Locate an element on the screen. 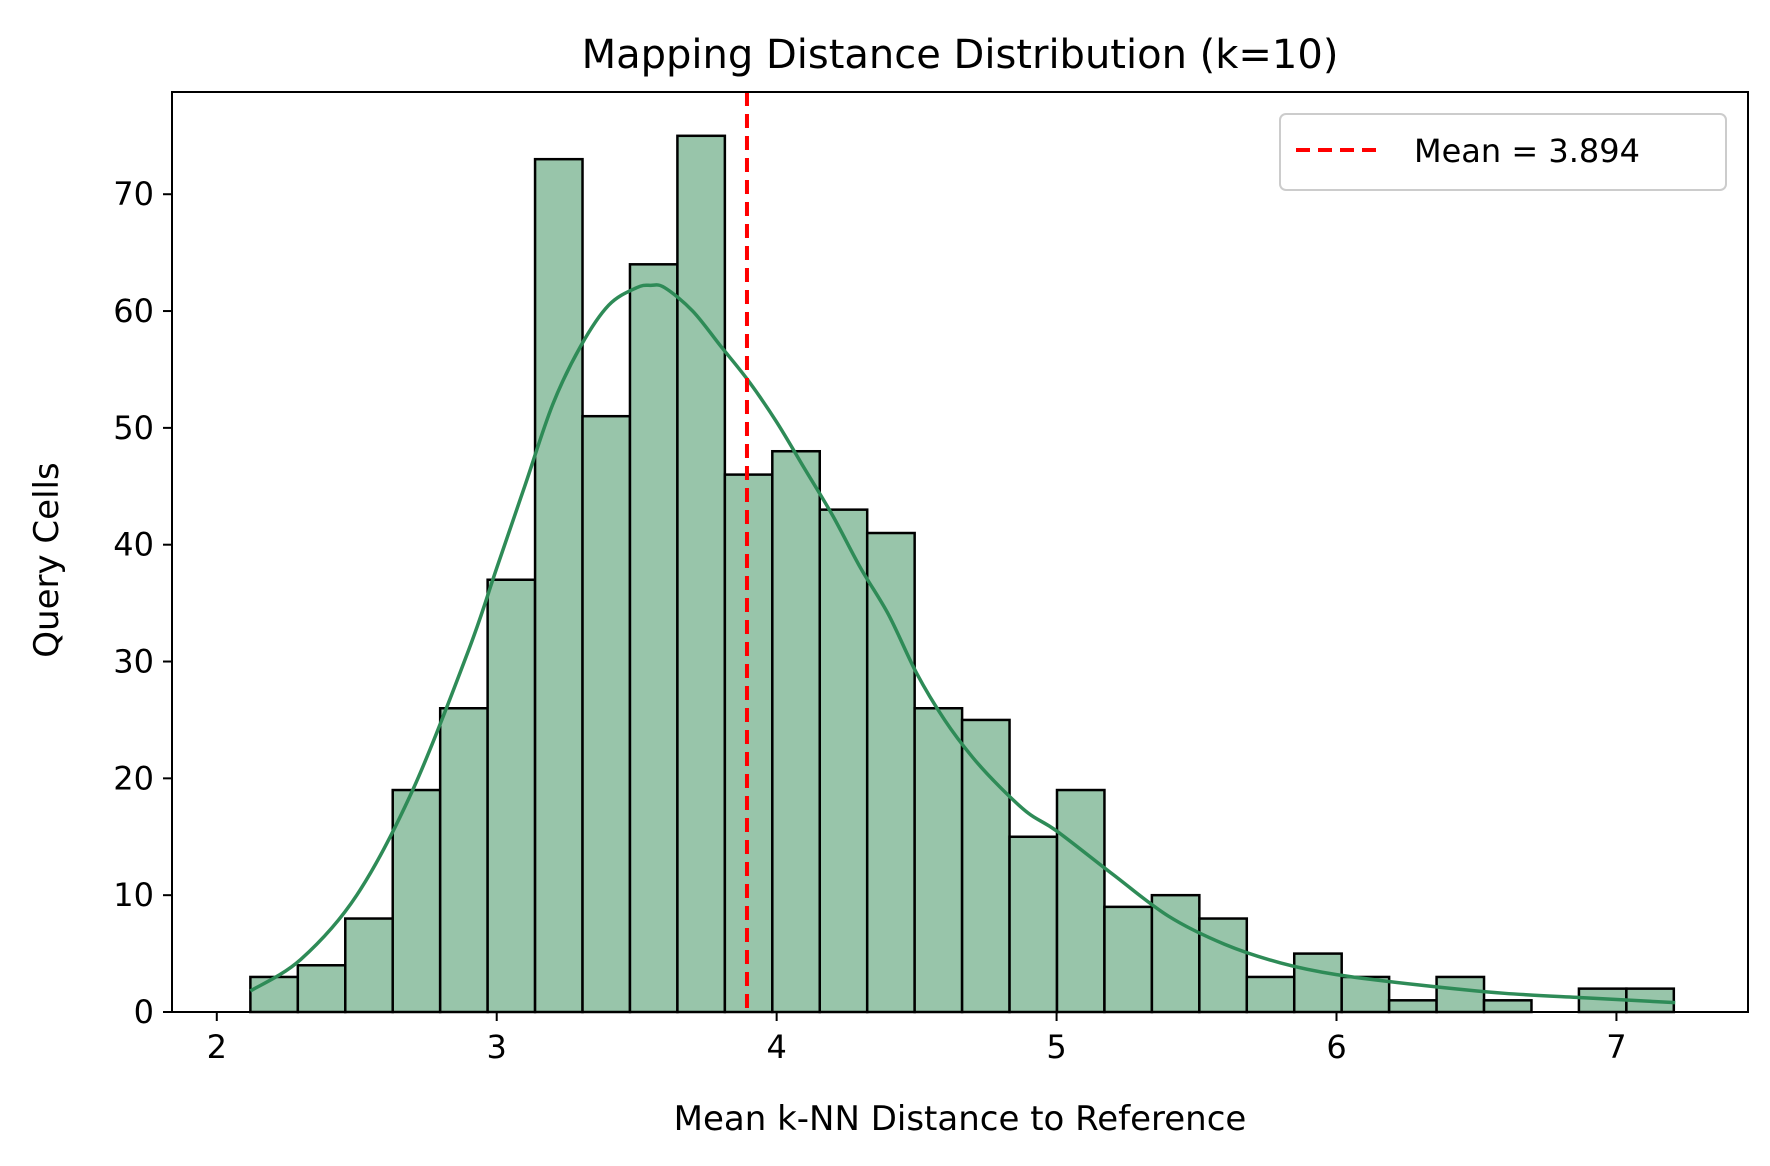 The width and height of the screenshot is (1770, 1166). y-tick-label: 60 is located at coordinates (133, 311).